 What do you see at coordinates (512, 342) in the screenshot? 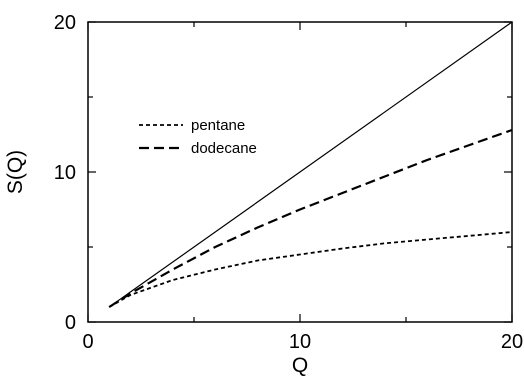
I see `x-tick-label: 20` at bounding box center [512, 342].